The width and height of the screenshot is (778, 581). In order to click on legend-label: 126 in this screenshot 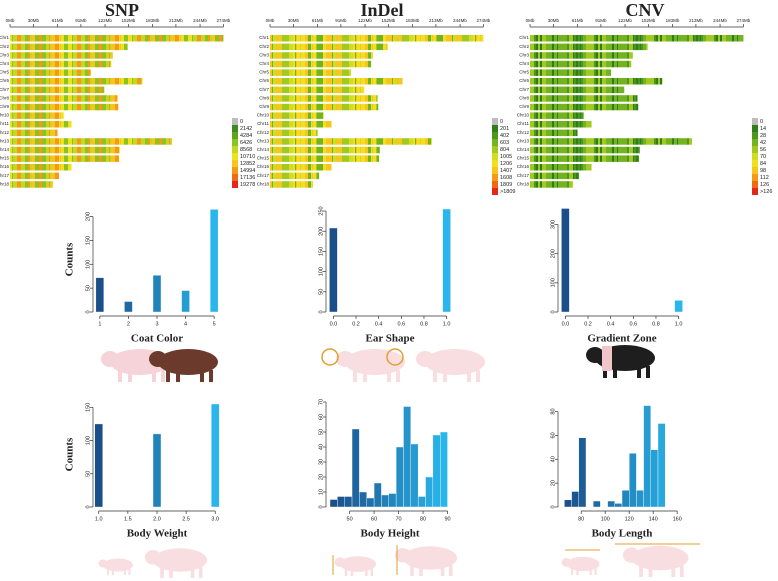, I will do `click(764, 185)`.